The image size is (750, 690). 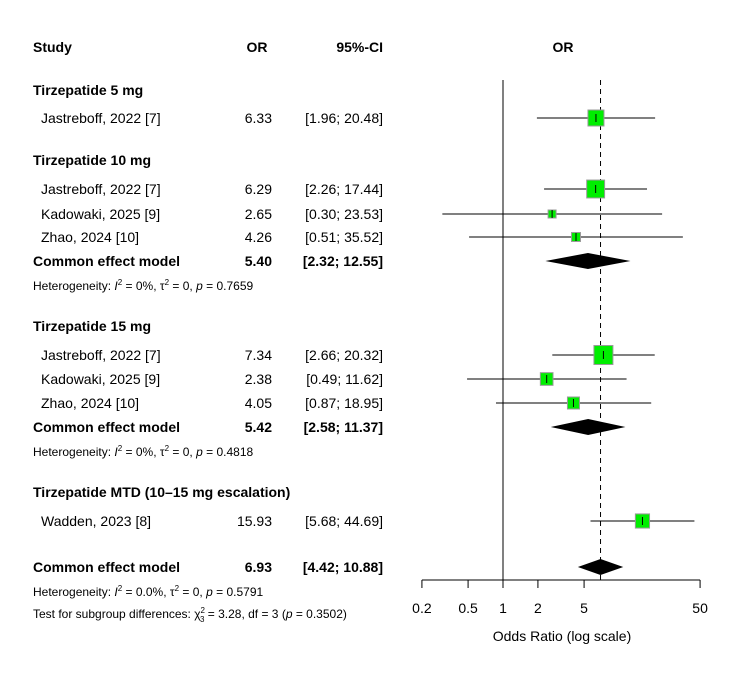 What do you see at coordinates (344, 521) in the screenshot?
I see `study-ci: [5.68; 44.69]` at bounding box center [344, 521].